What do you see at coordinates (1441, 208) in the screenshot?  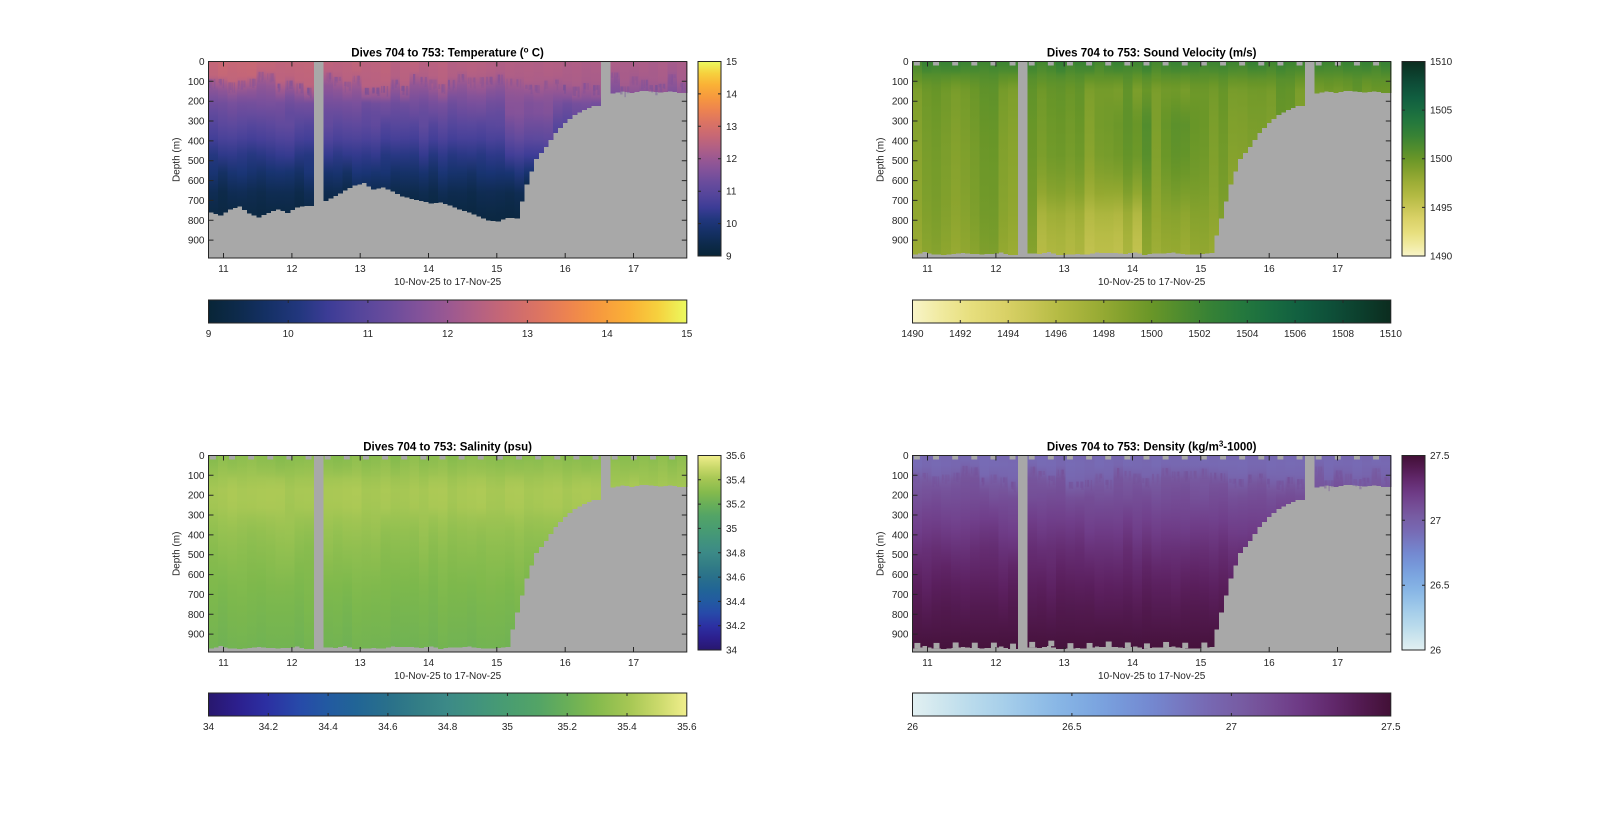 I see `svg-text: 1495` at bounding box center [1441, 208].